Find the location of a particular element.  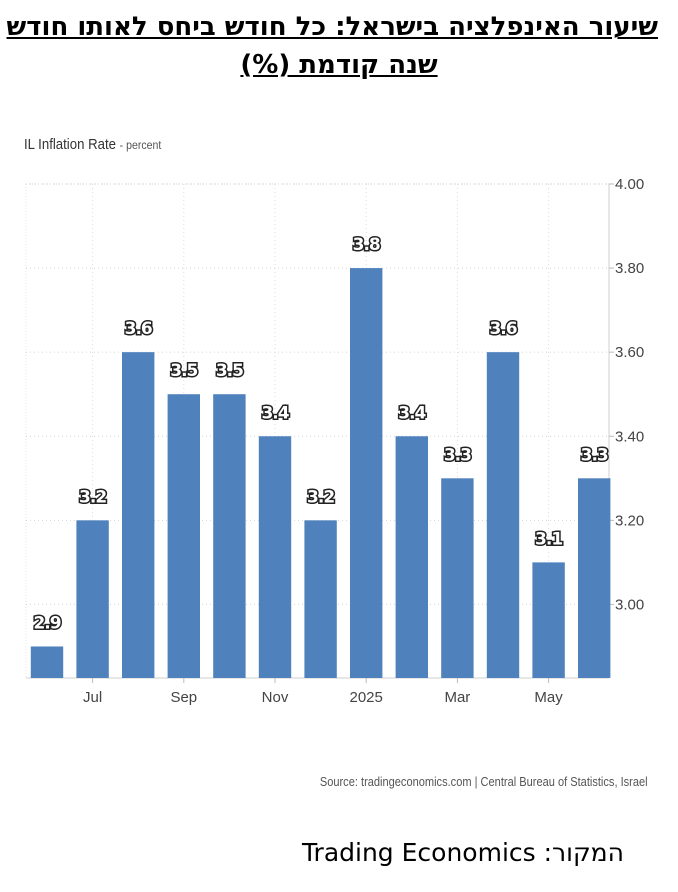

chart-title-main: IL Inflation Rate is located at coordinates (70, 144).